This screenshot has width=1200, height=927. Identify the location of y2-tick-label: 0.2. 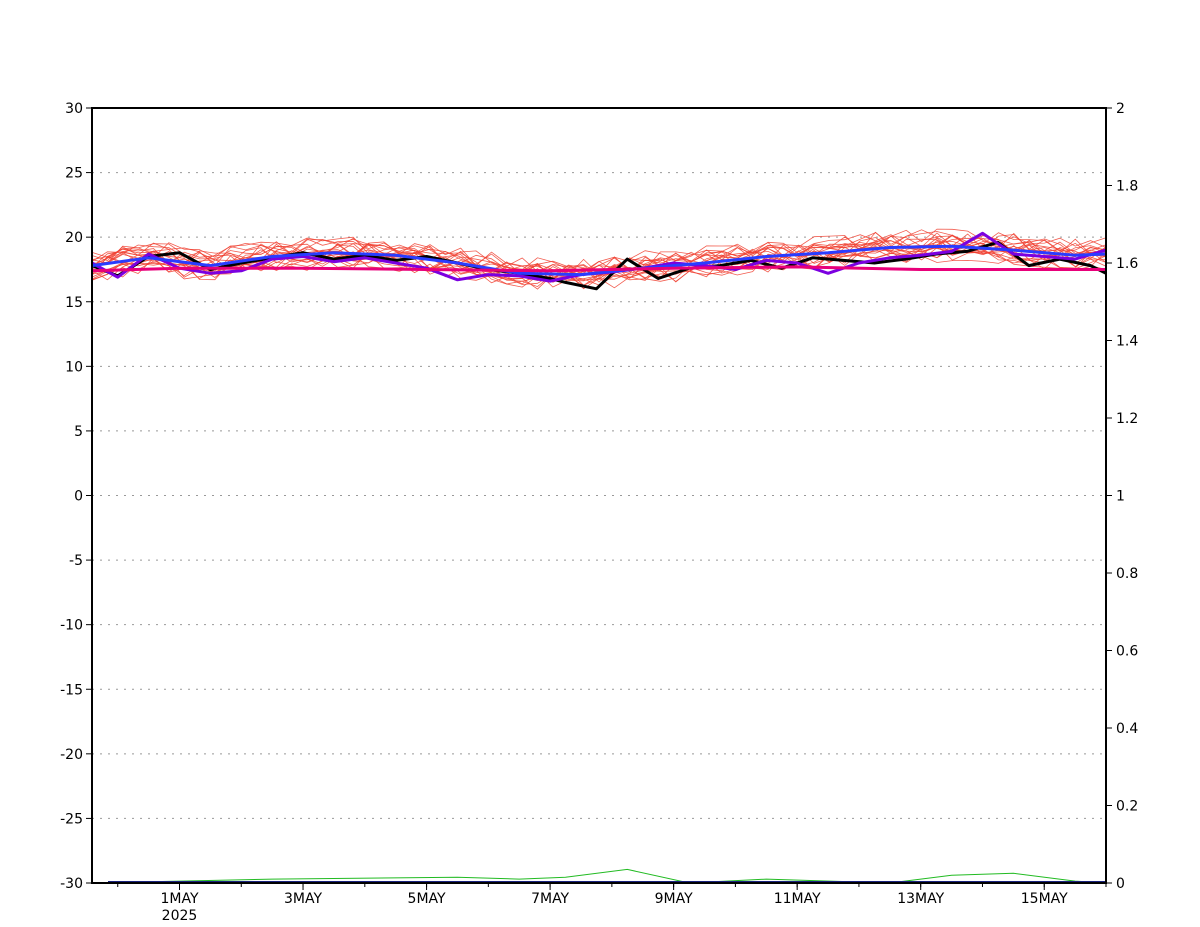
(1127, 807).